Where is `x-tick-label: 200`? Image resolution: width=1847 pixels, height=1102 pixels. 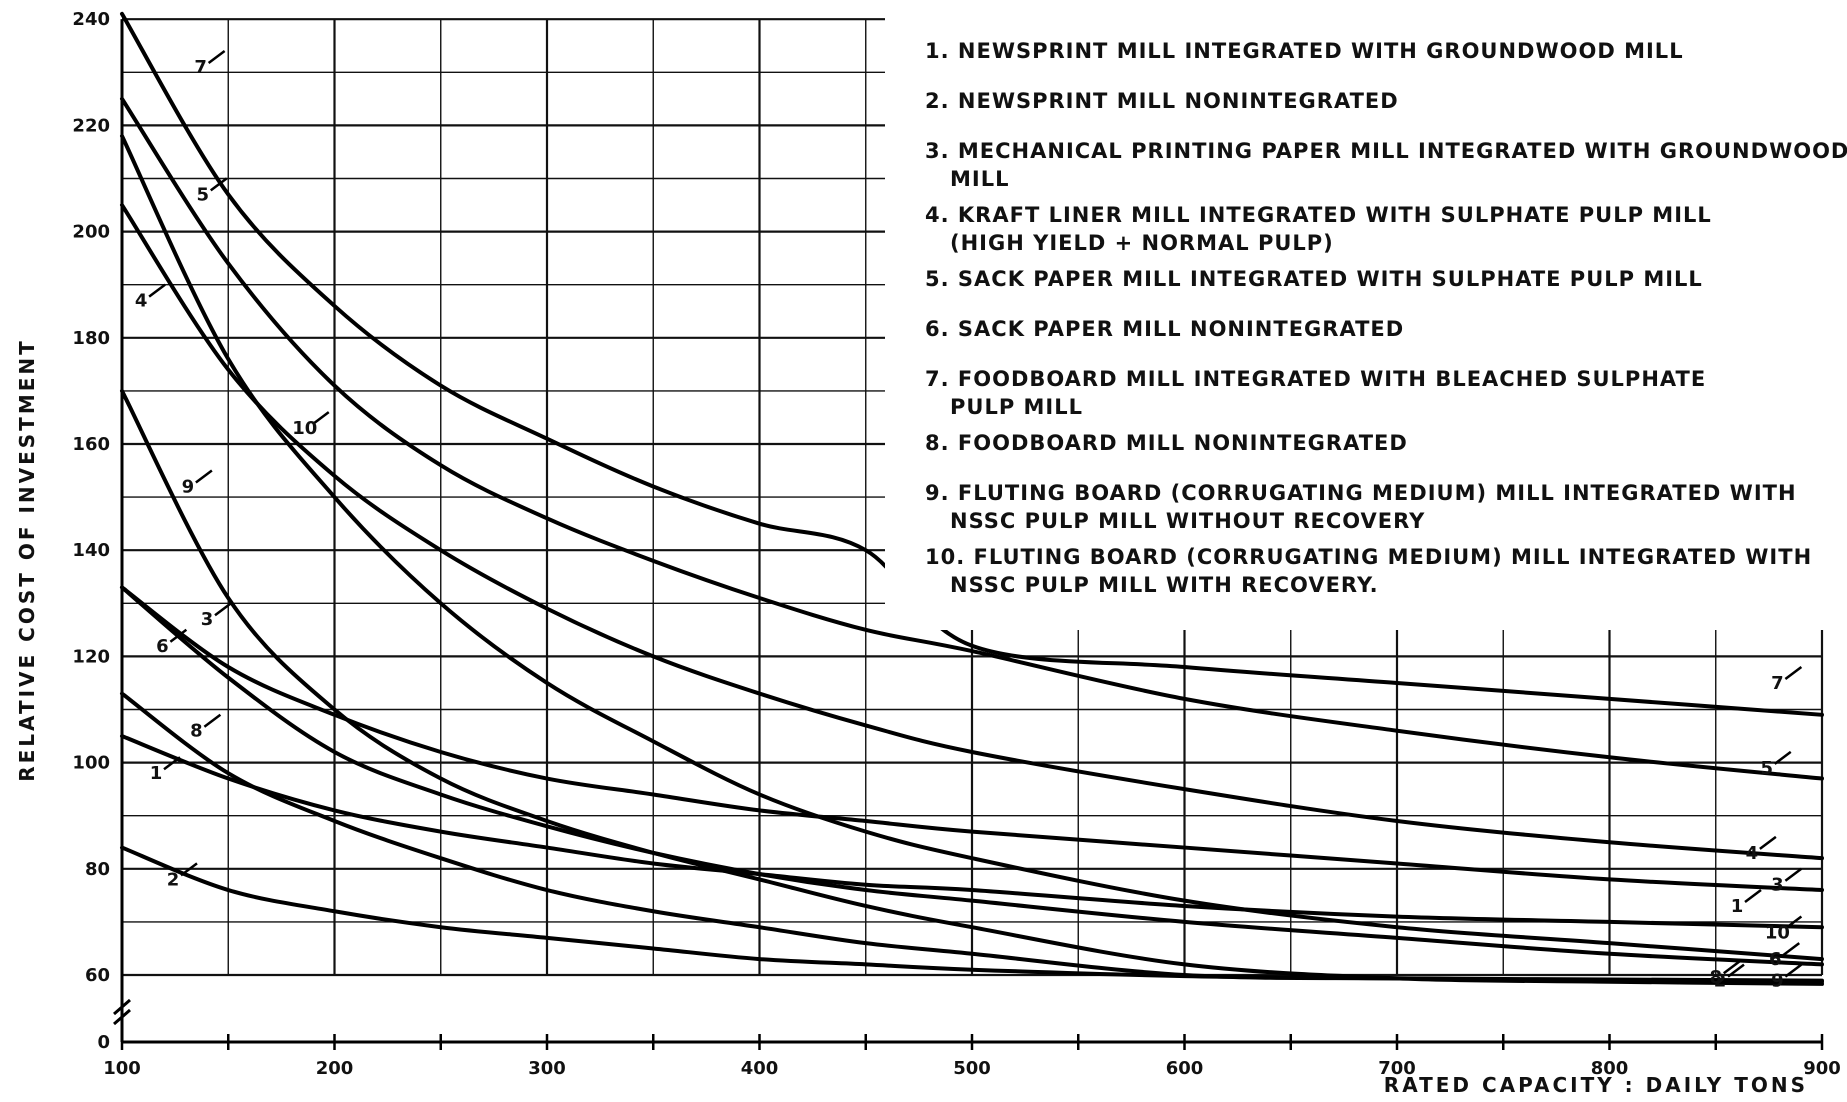 x-tick-label: 200 is located at coordinates (335, 1068).